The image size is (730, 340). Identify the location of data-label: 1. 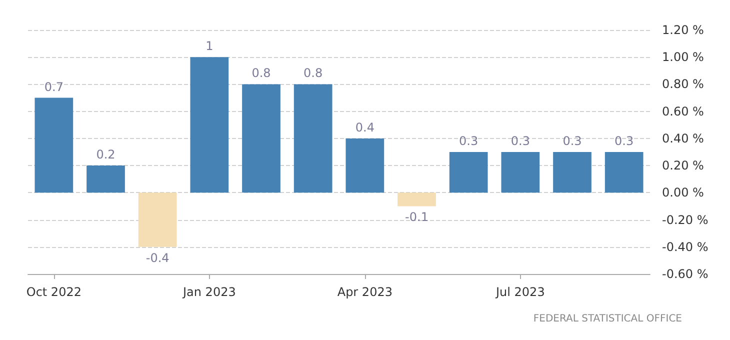
(210, 46).